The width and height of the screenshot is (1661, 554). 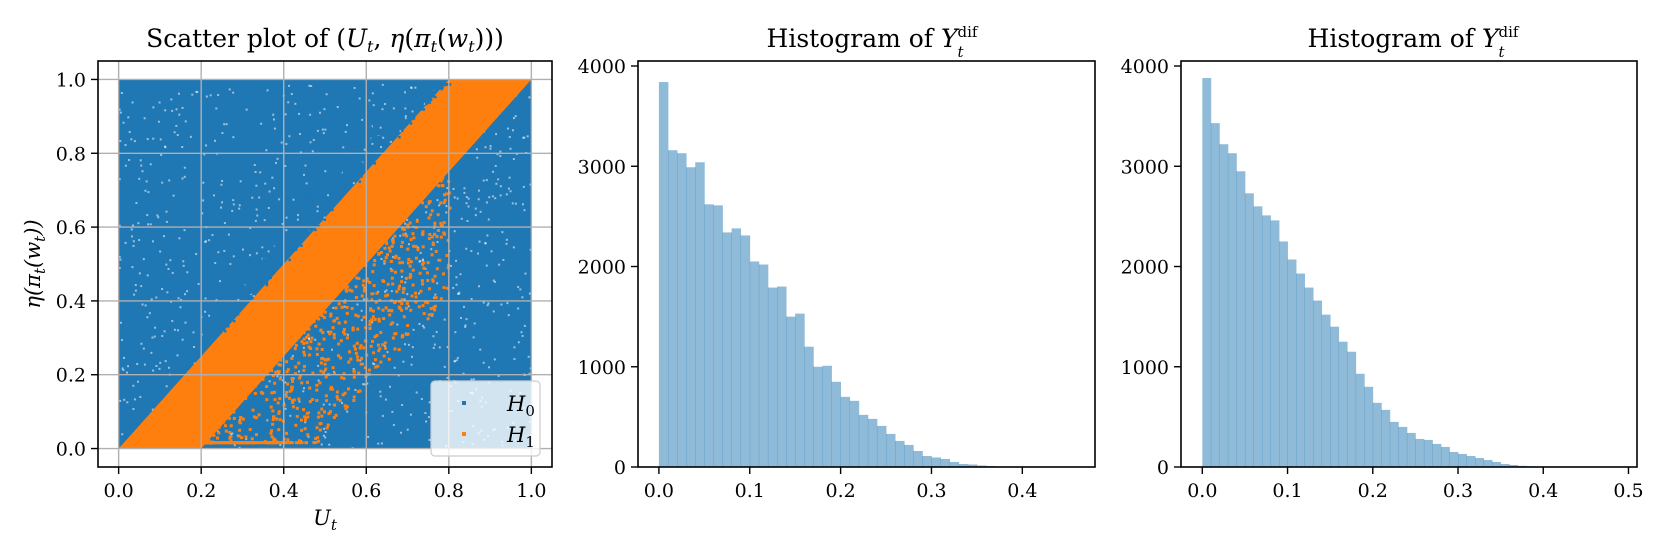 What do you see at coordinates (840, 491) in the screenshot?
I see `x-tick-label: 0.2` at bounding box center [840, 491].